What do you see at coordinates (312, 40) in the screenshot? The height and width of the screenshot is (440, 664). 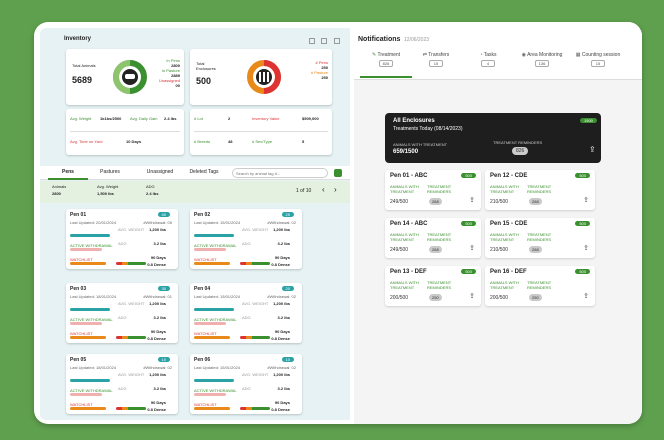 I see `expand-icon` at bounding box center [312, 40].